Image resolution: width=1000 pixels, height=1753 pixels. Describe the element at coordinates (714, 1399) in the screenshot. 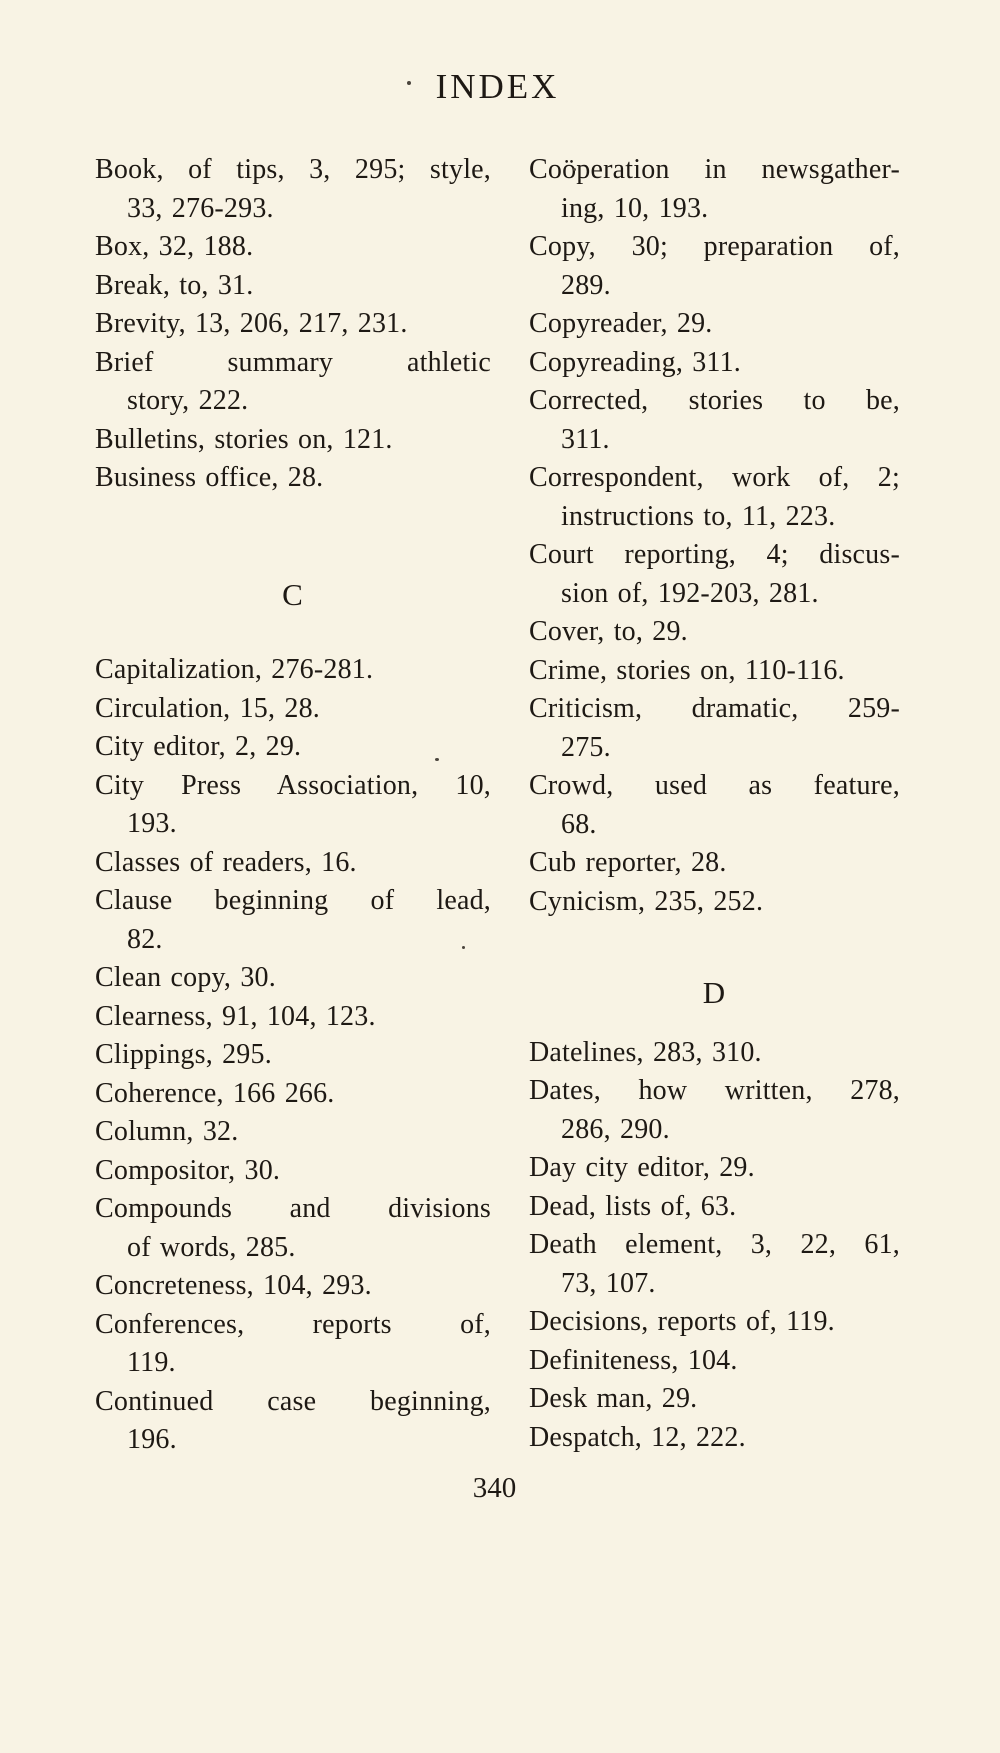

I see `index-entry: Desk man, 29.` at that location.